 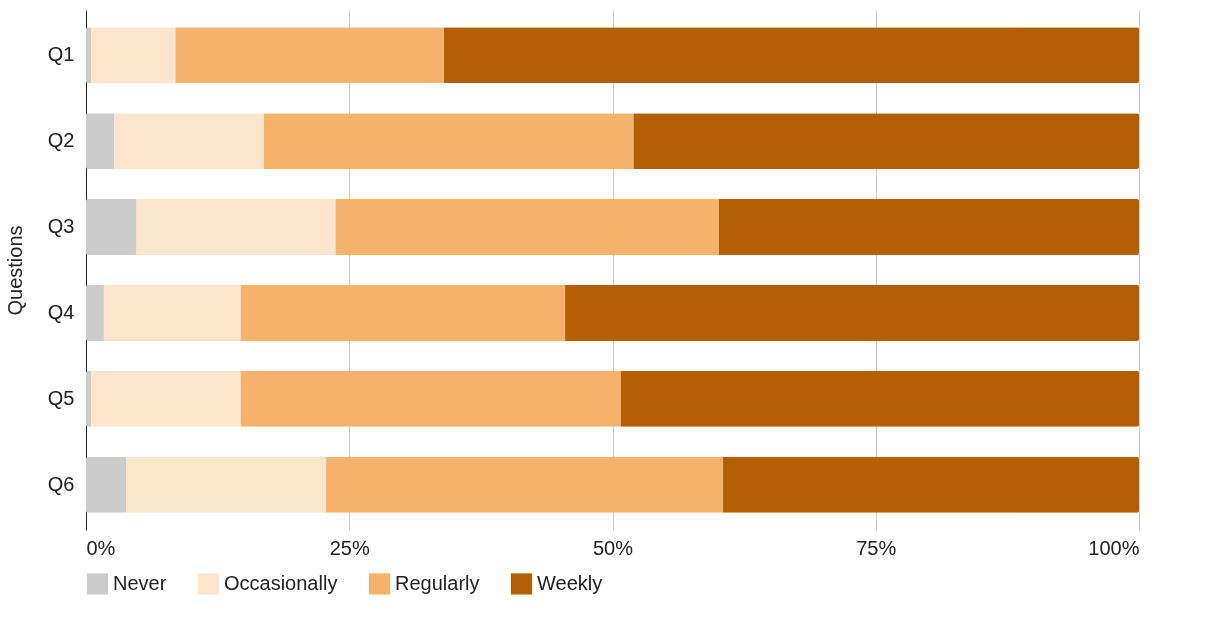 What do you see at coordinates (613, 547) in the screenshot?
I see `x-tick-label: 50%` at bounding box center [613, 547].